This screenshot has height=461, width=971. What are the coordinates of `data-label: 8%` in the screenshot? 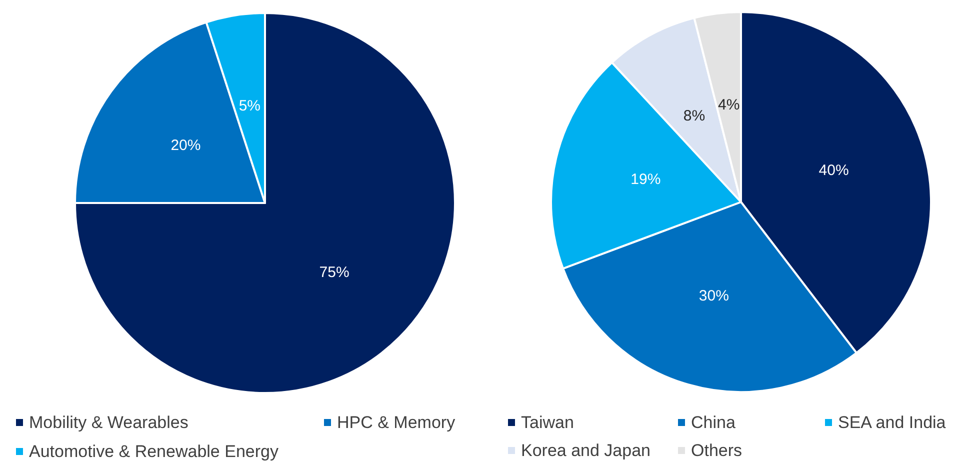 It's located at (694, 115).